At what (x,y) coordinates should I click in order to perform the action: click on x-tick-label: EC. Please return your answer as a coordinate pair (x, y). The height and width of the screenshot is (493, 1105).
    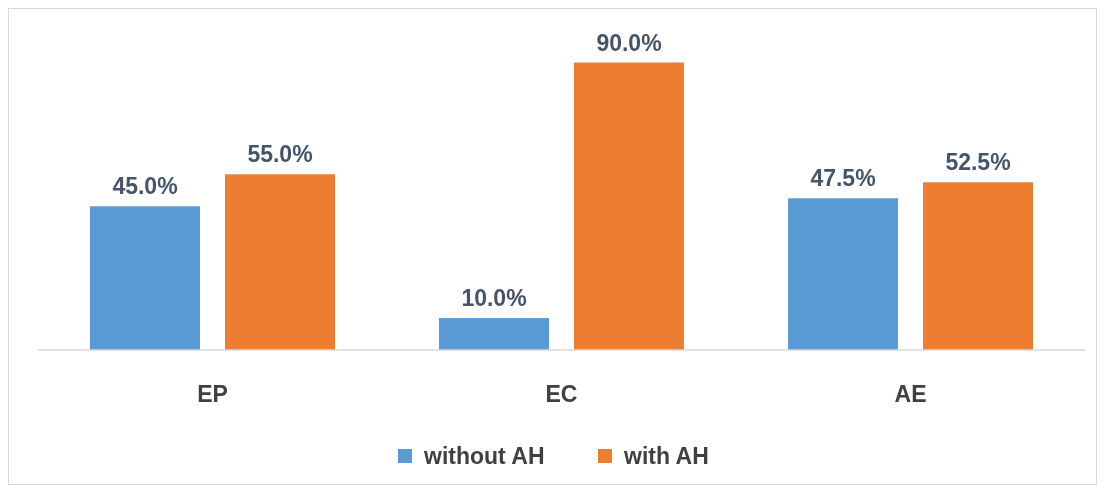
    Looking at the image, I should click on (561, 394).